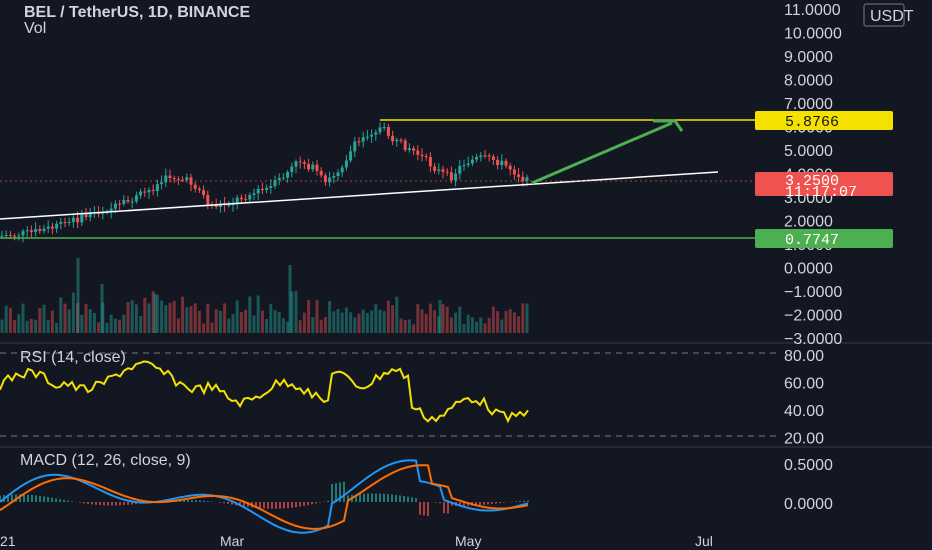  I want to click on macd-label: MACD (12, 26, close, 9), so click(105, 460).